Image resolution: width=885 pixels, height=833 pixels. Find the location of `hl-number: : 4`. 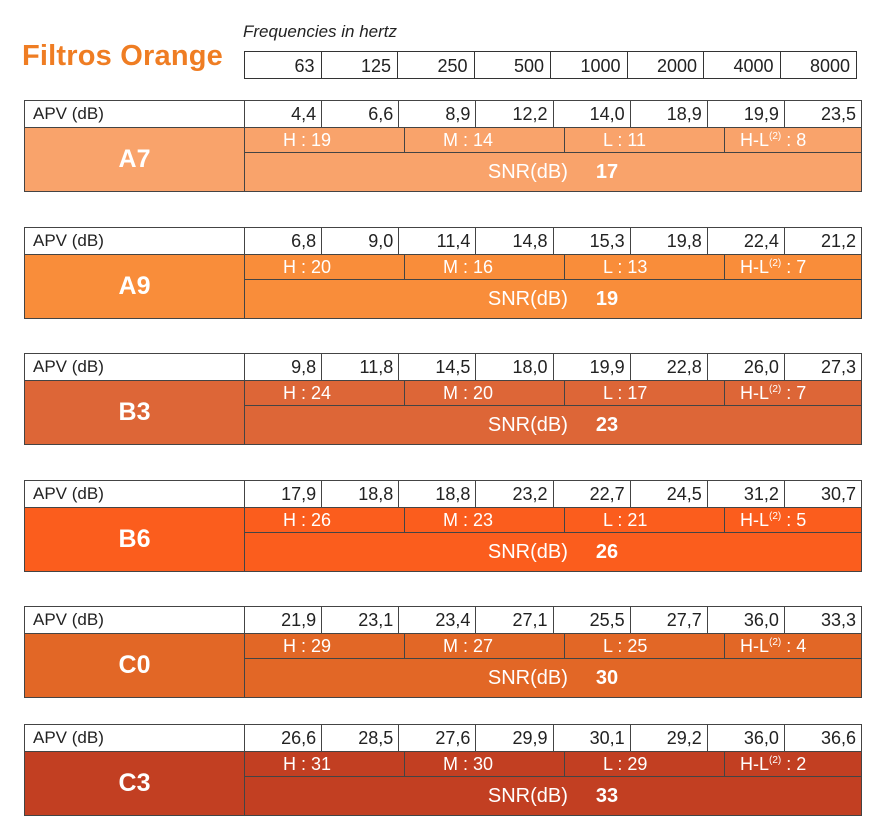

hl-number: : 4 is located at coordinates (794, 646).